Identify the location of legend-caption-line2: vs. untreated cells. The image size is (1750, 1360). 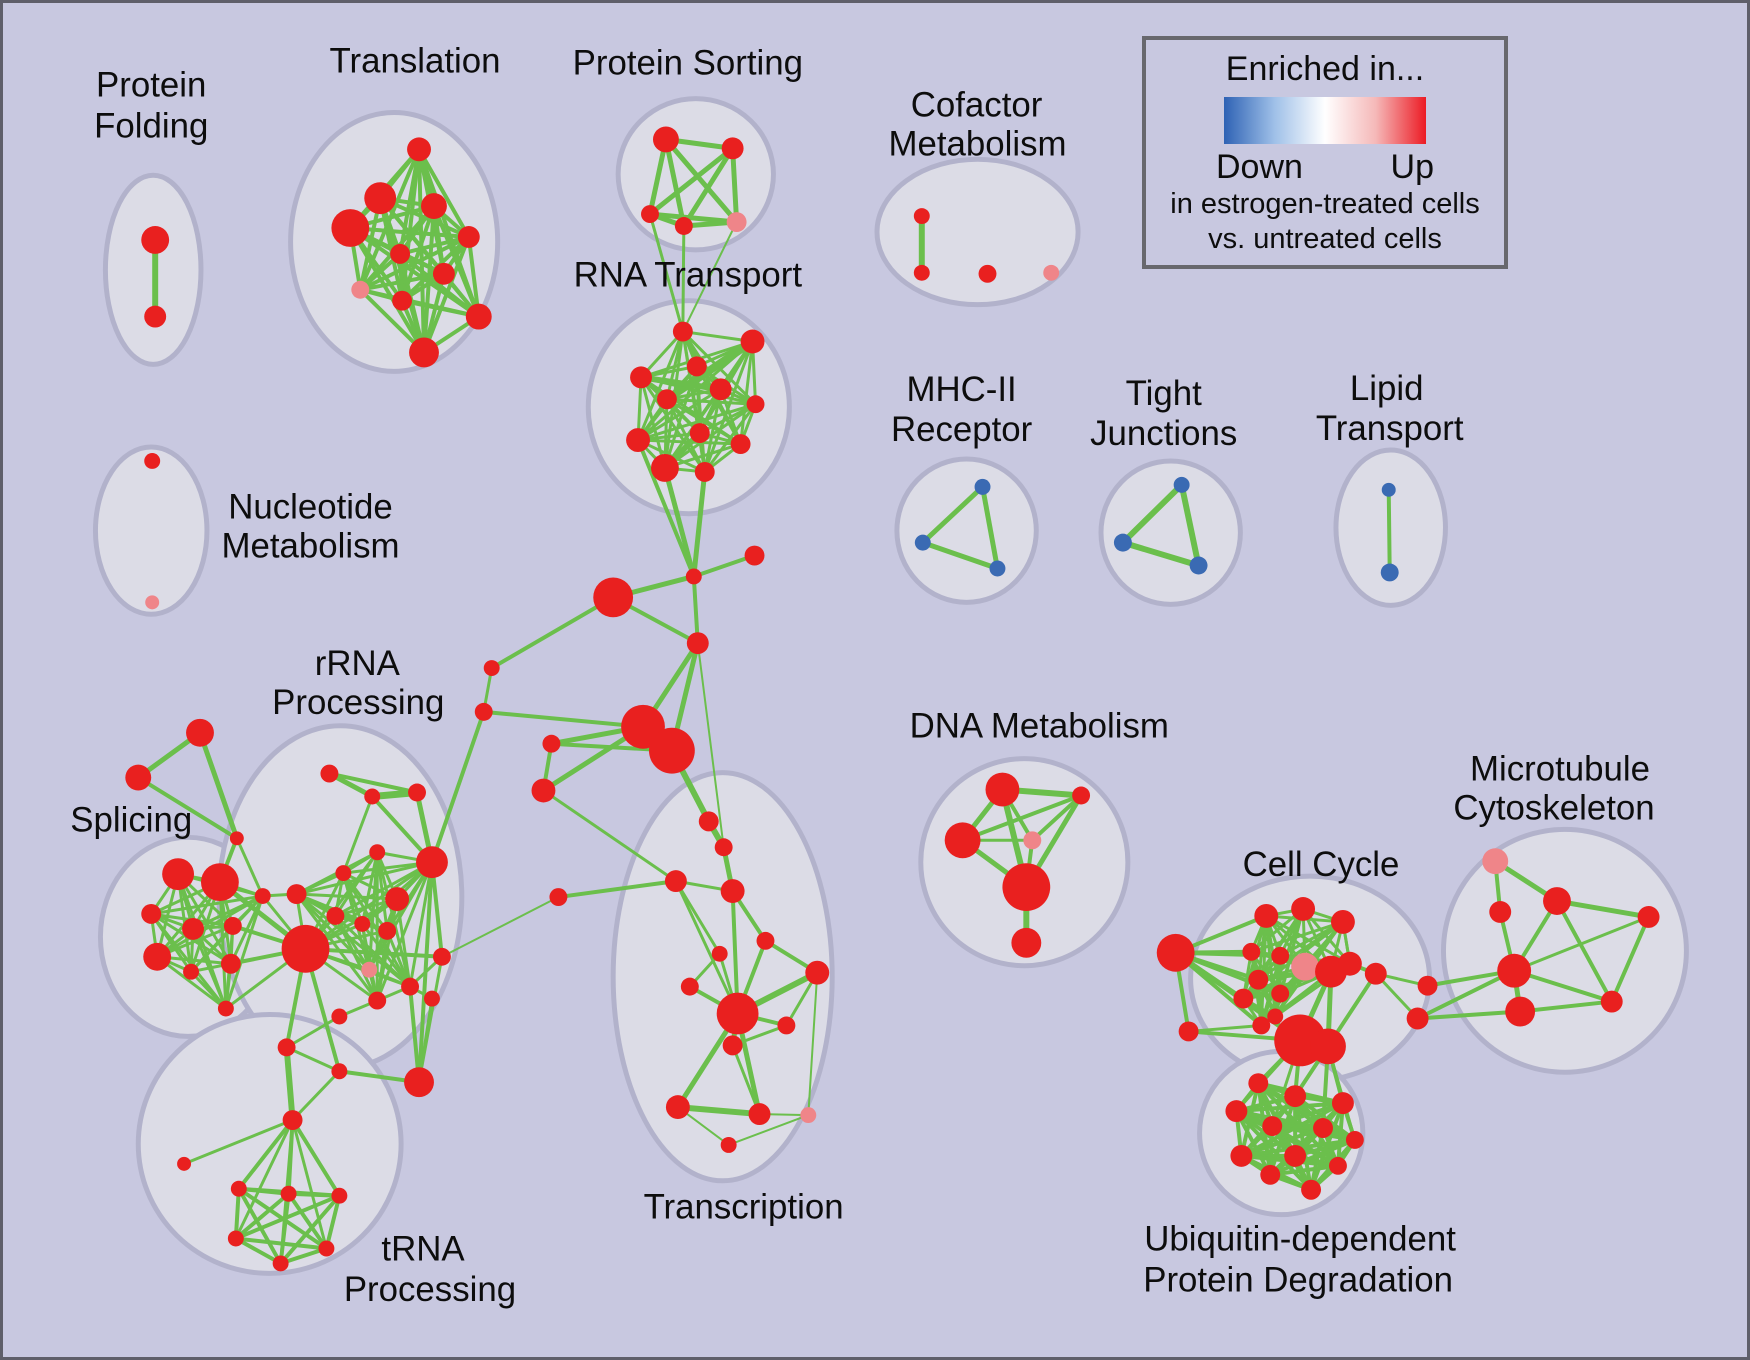
(1325, 239).